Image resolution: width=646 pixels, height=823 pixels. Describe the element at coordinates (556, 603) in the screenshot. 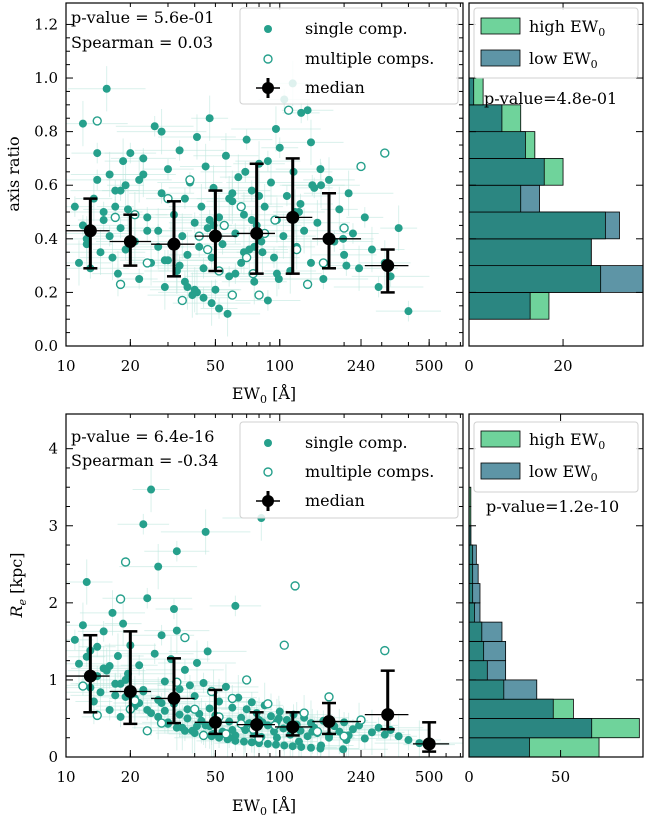

I see `bottom-hist-y-ticks` at that location.